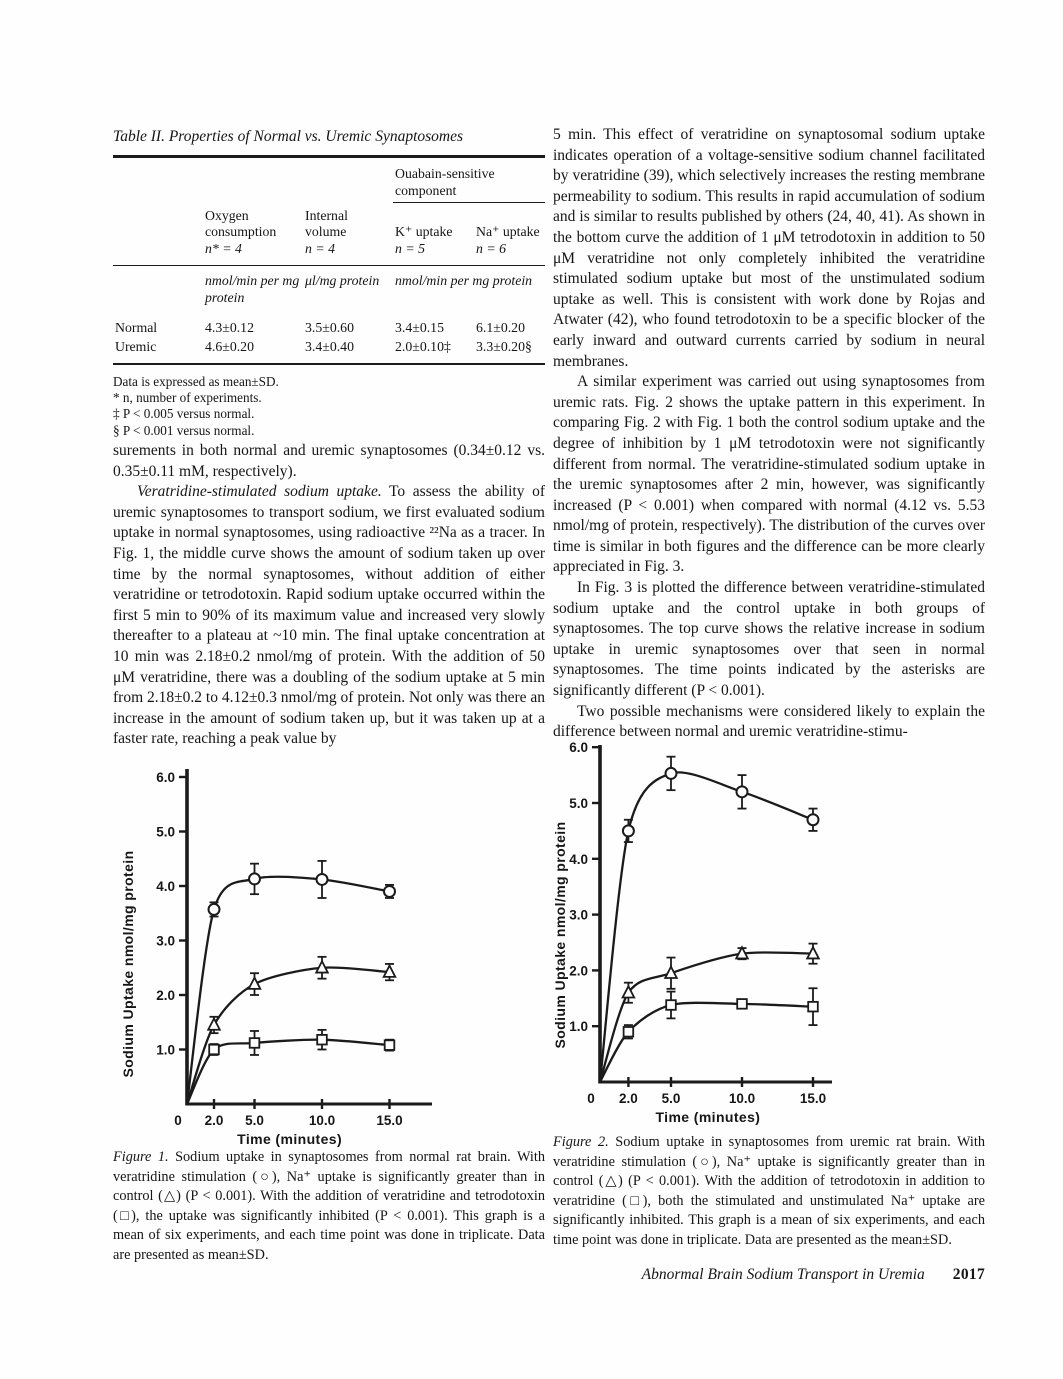 This screenshot has height=1379, width=1063. I want to click on series-veratridine-plus-tetrodotoxin, so click(290, 1066).